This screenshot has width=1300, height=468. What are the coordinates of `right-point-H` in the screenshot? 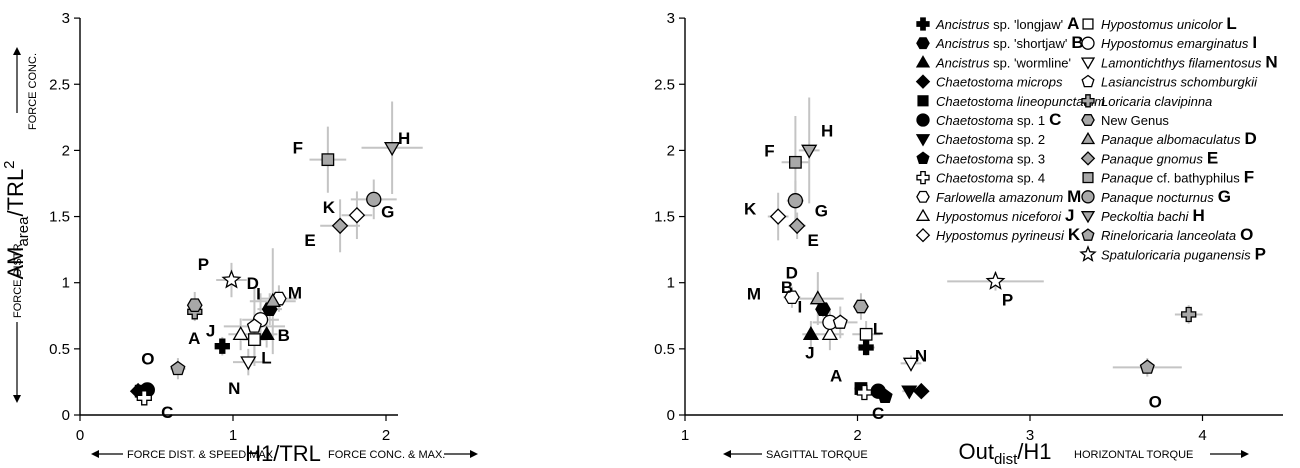 It's located at (809, 151).